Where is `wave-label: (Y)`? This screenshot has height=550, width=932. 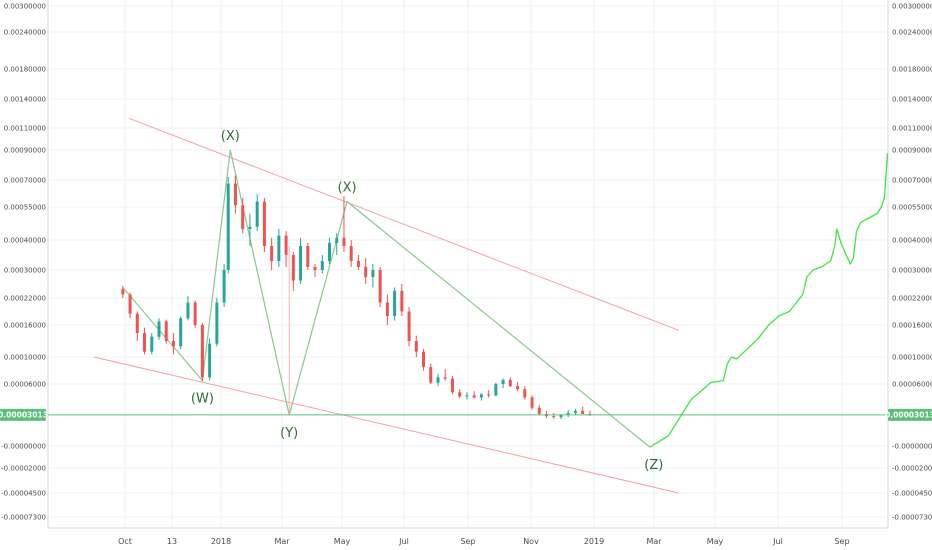
wave-label: (Y) is located at coordinates (289, 433).